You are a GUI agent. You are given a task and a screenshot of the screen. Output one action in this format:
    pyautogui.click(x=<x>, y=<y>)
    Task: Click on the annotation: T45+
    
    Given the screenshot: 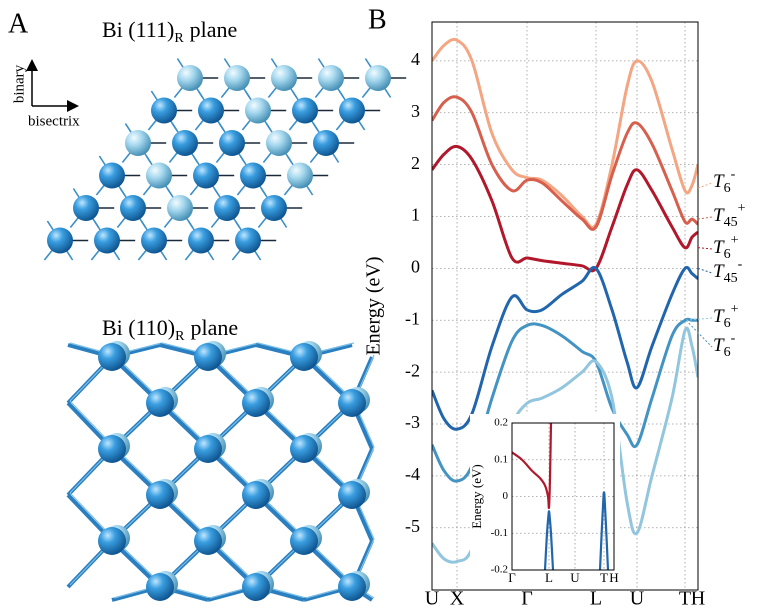 What is the action you would take?
    pyautogui.click(x=729, y=215)
    